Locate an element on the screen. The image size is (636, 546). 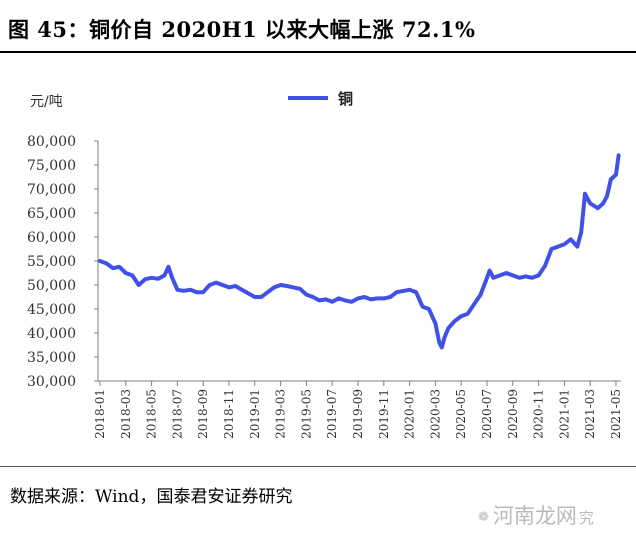
x-tick-label: 2018-03 is located at coordinates (126, 414).